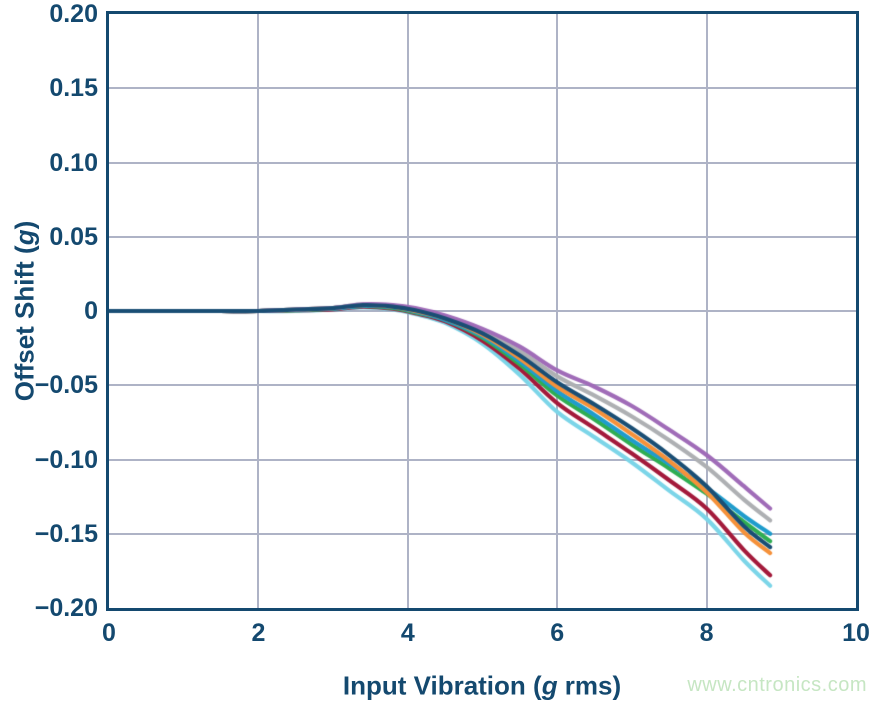 Image resolution: width=875 pixels, height=702 pixels. What do you see at coordinates (91, 311) in the screenshot?
I see `y-tick-label: 0` at bounding box center [91, 311].